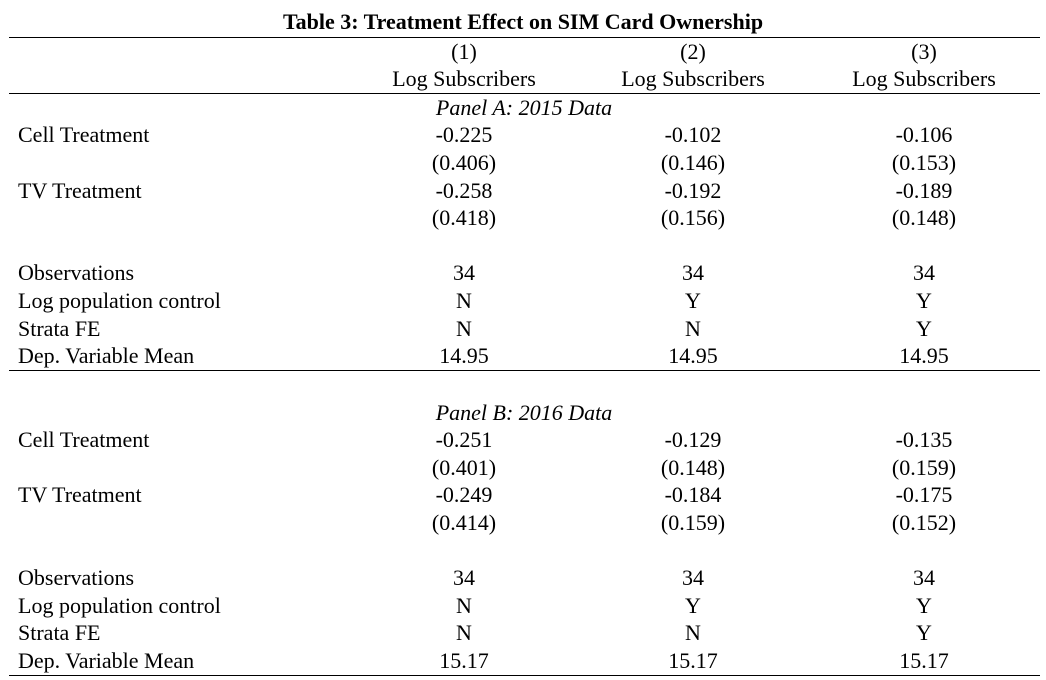 Image resolution: width=1046 pixels, height=680 pixels. Describe the element at coordinates (924, 162) in the screenshot. I see `table-cell: (0.153)` at that location.